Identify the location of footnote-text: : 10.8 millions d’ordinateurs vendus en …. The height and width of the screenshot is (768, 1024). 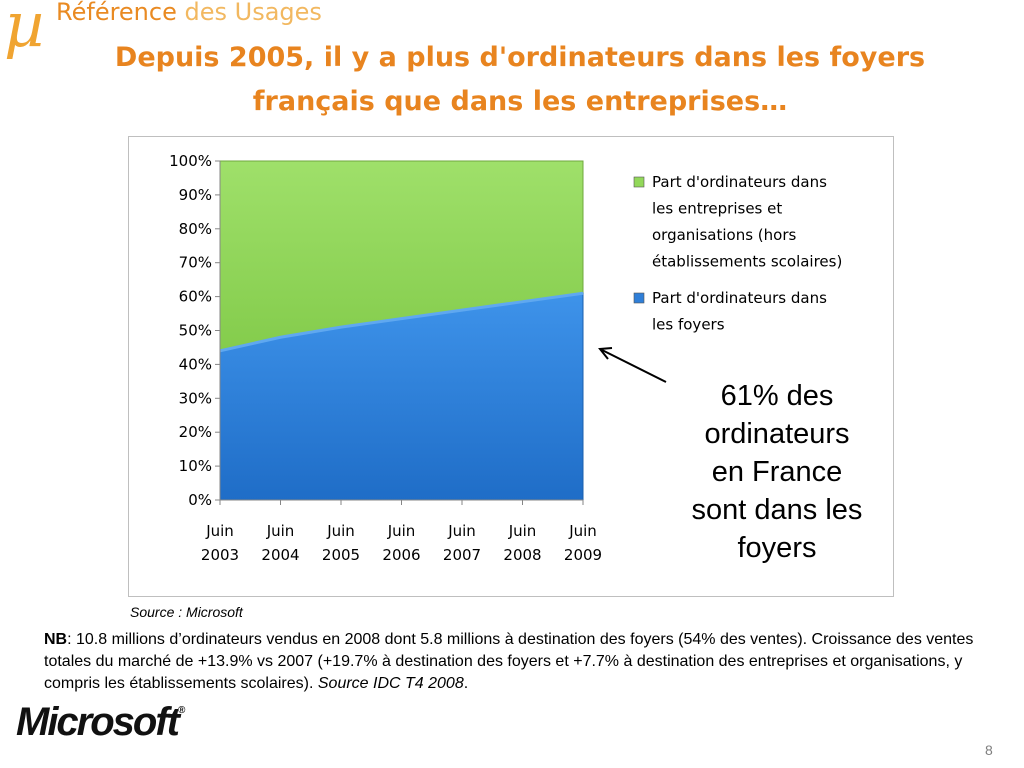
(509, 661).